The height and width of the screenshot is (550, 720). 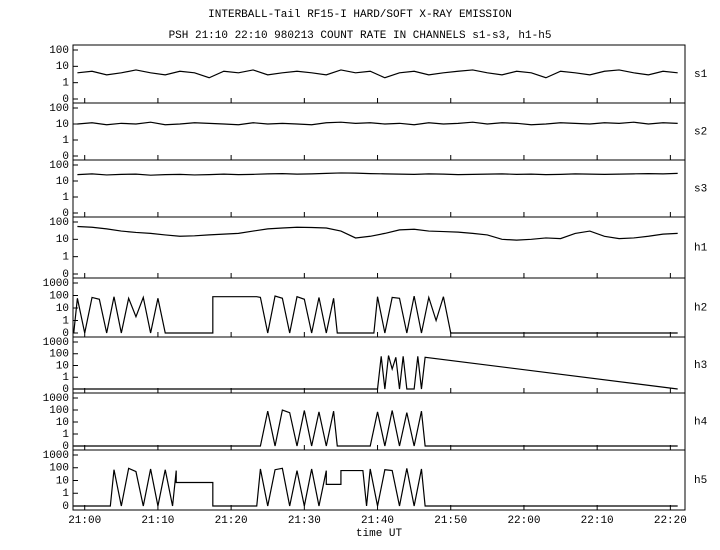 I want to click on x-tick-label: 21:50, so click(x=450, y=521).